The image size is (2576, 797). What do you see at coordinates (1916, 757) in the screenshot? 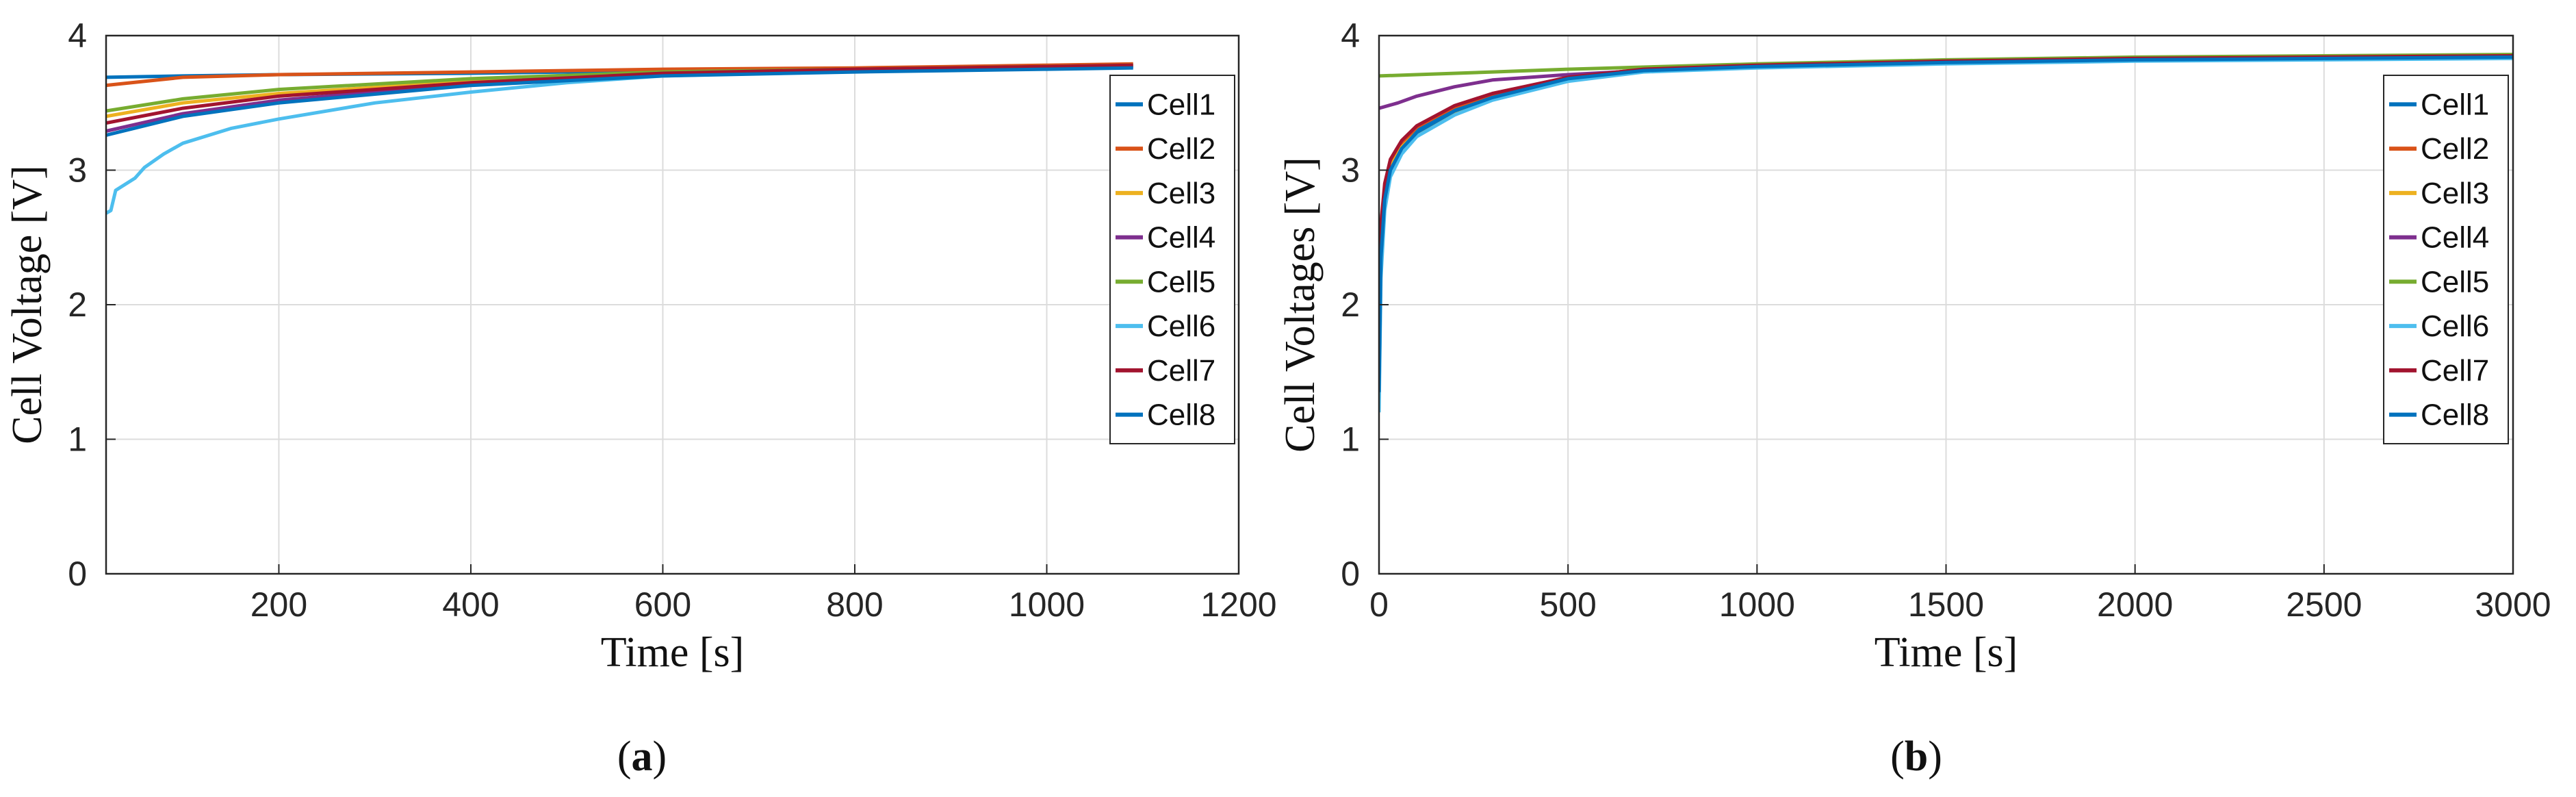
I see `panel-label-b: (b)` at bounding box center [1916, 757].